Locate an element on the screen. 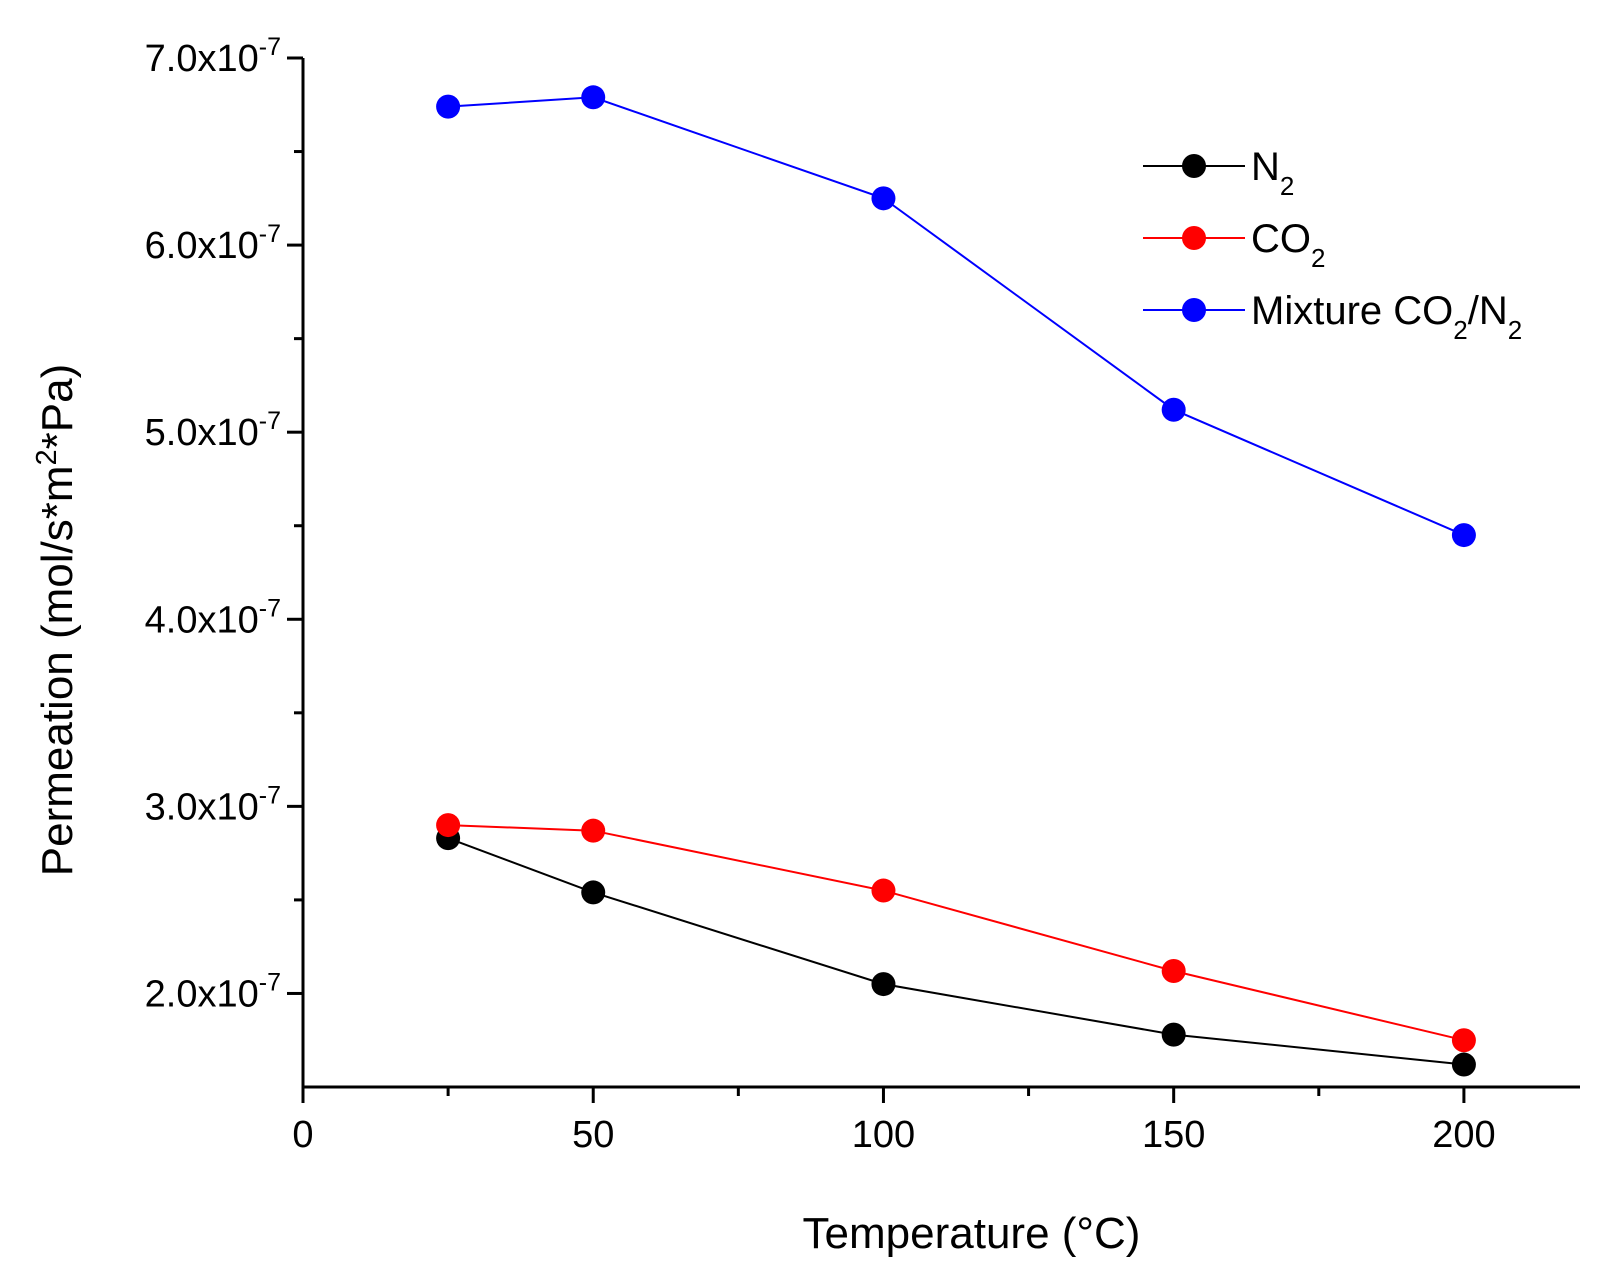 The height and width of the screenshot is (1272, 1606). legend-item: CO2 is located at coordinates (1234, 245).